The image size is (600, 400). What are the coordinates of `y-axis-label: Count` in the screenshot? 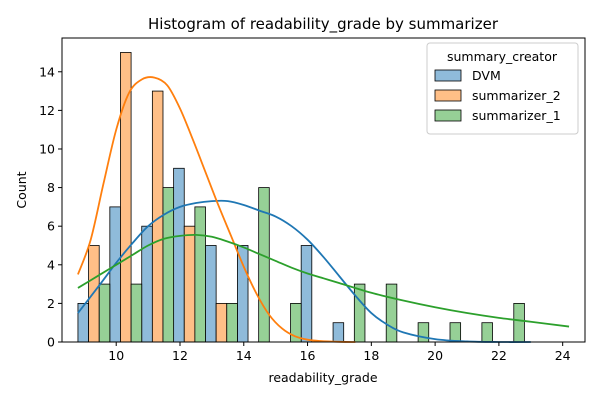 It's located at (21, 189).